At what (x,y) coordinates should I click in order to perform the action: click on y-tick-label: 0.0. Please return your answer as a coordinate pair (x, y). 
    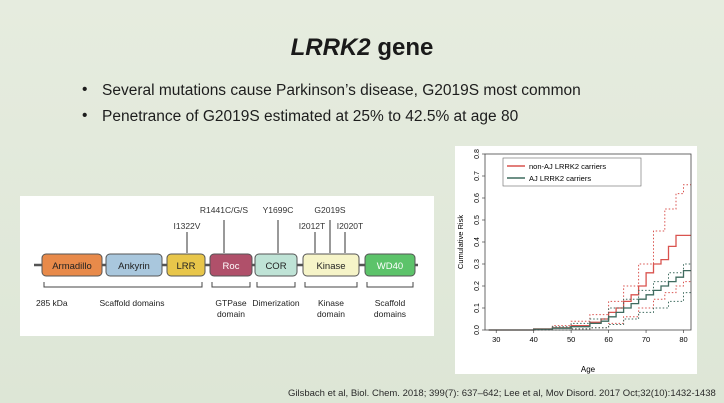
    Looking at the image, I should click on (477, 330).